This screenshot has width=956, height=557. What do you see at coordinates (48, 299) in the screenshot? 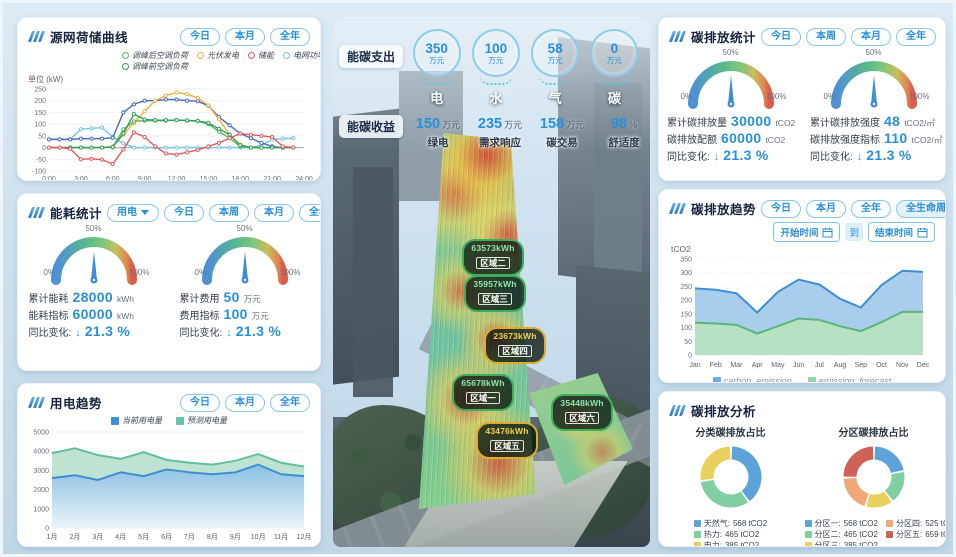
I see `stat-label: 累计能耗` at bounding box center [48, 299].